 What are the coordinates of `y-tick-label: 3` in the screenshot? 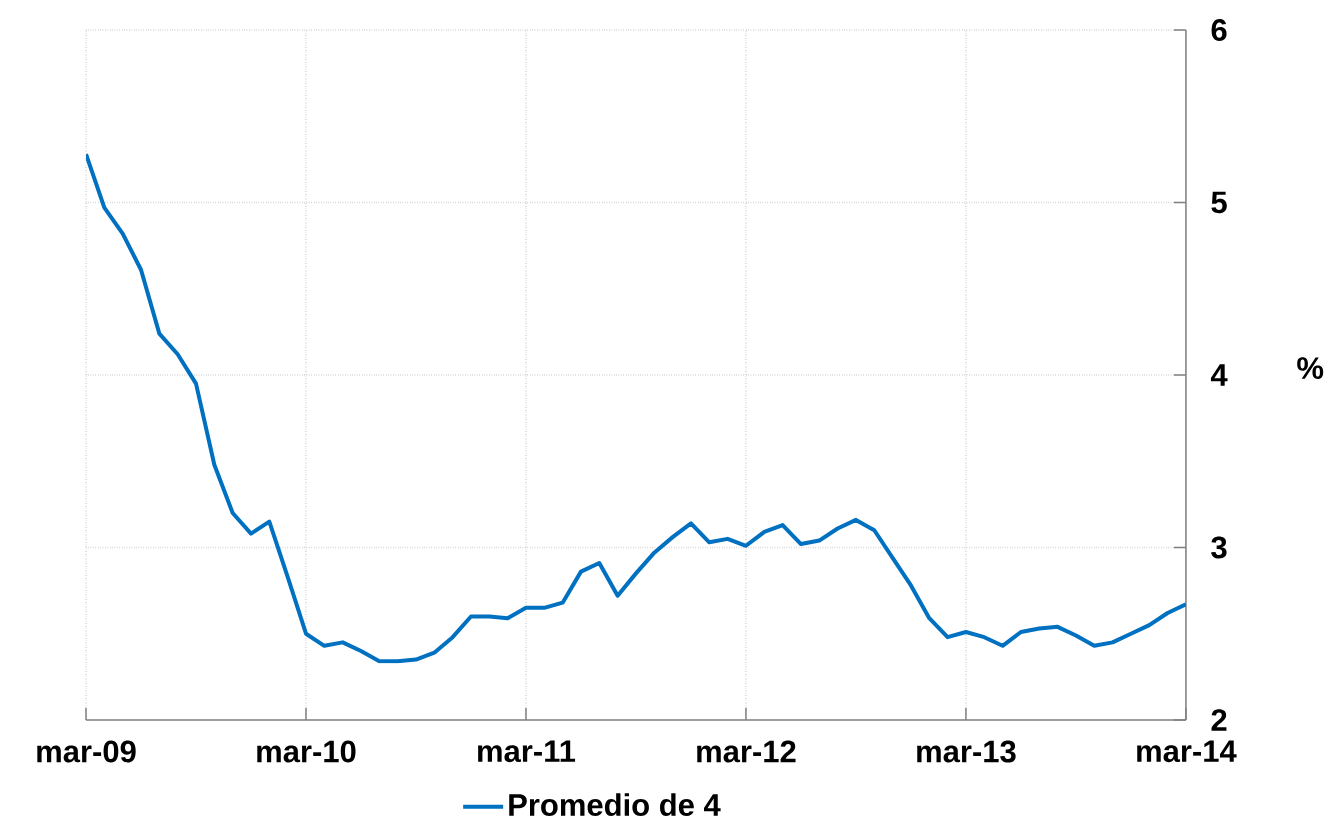 It's located at (1219, 547).